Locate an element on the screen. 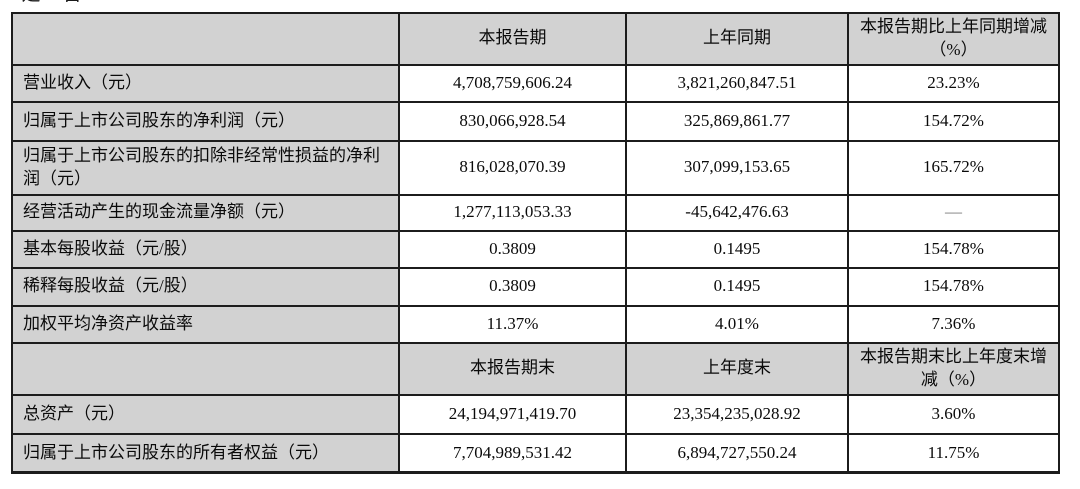 The height and width of the screenshot is (489, 1080). row-weighted-avg-roe-label: 加权平均净资产收益率 is located at coordinates (205, 324).